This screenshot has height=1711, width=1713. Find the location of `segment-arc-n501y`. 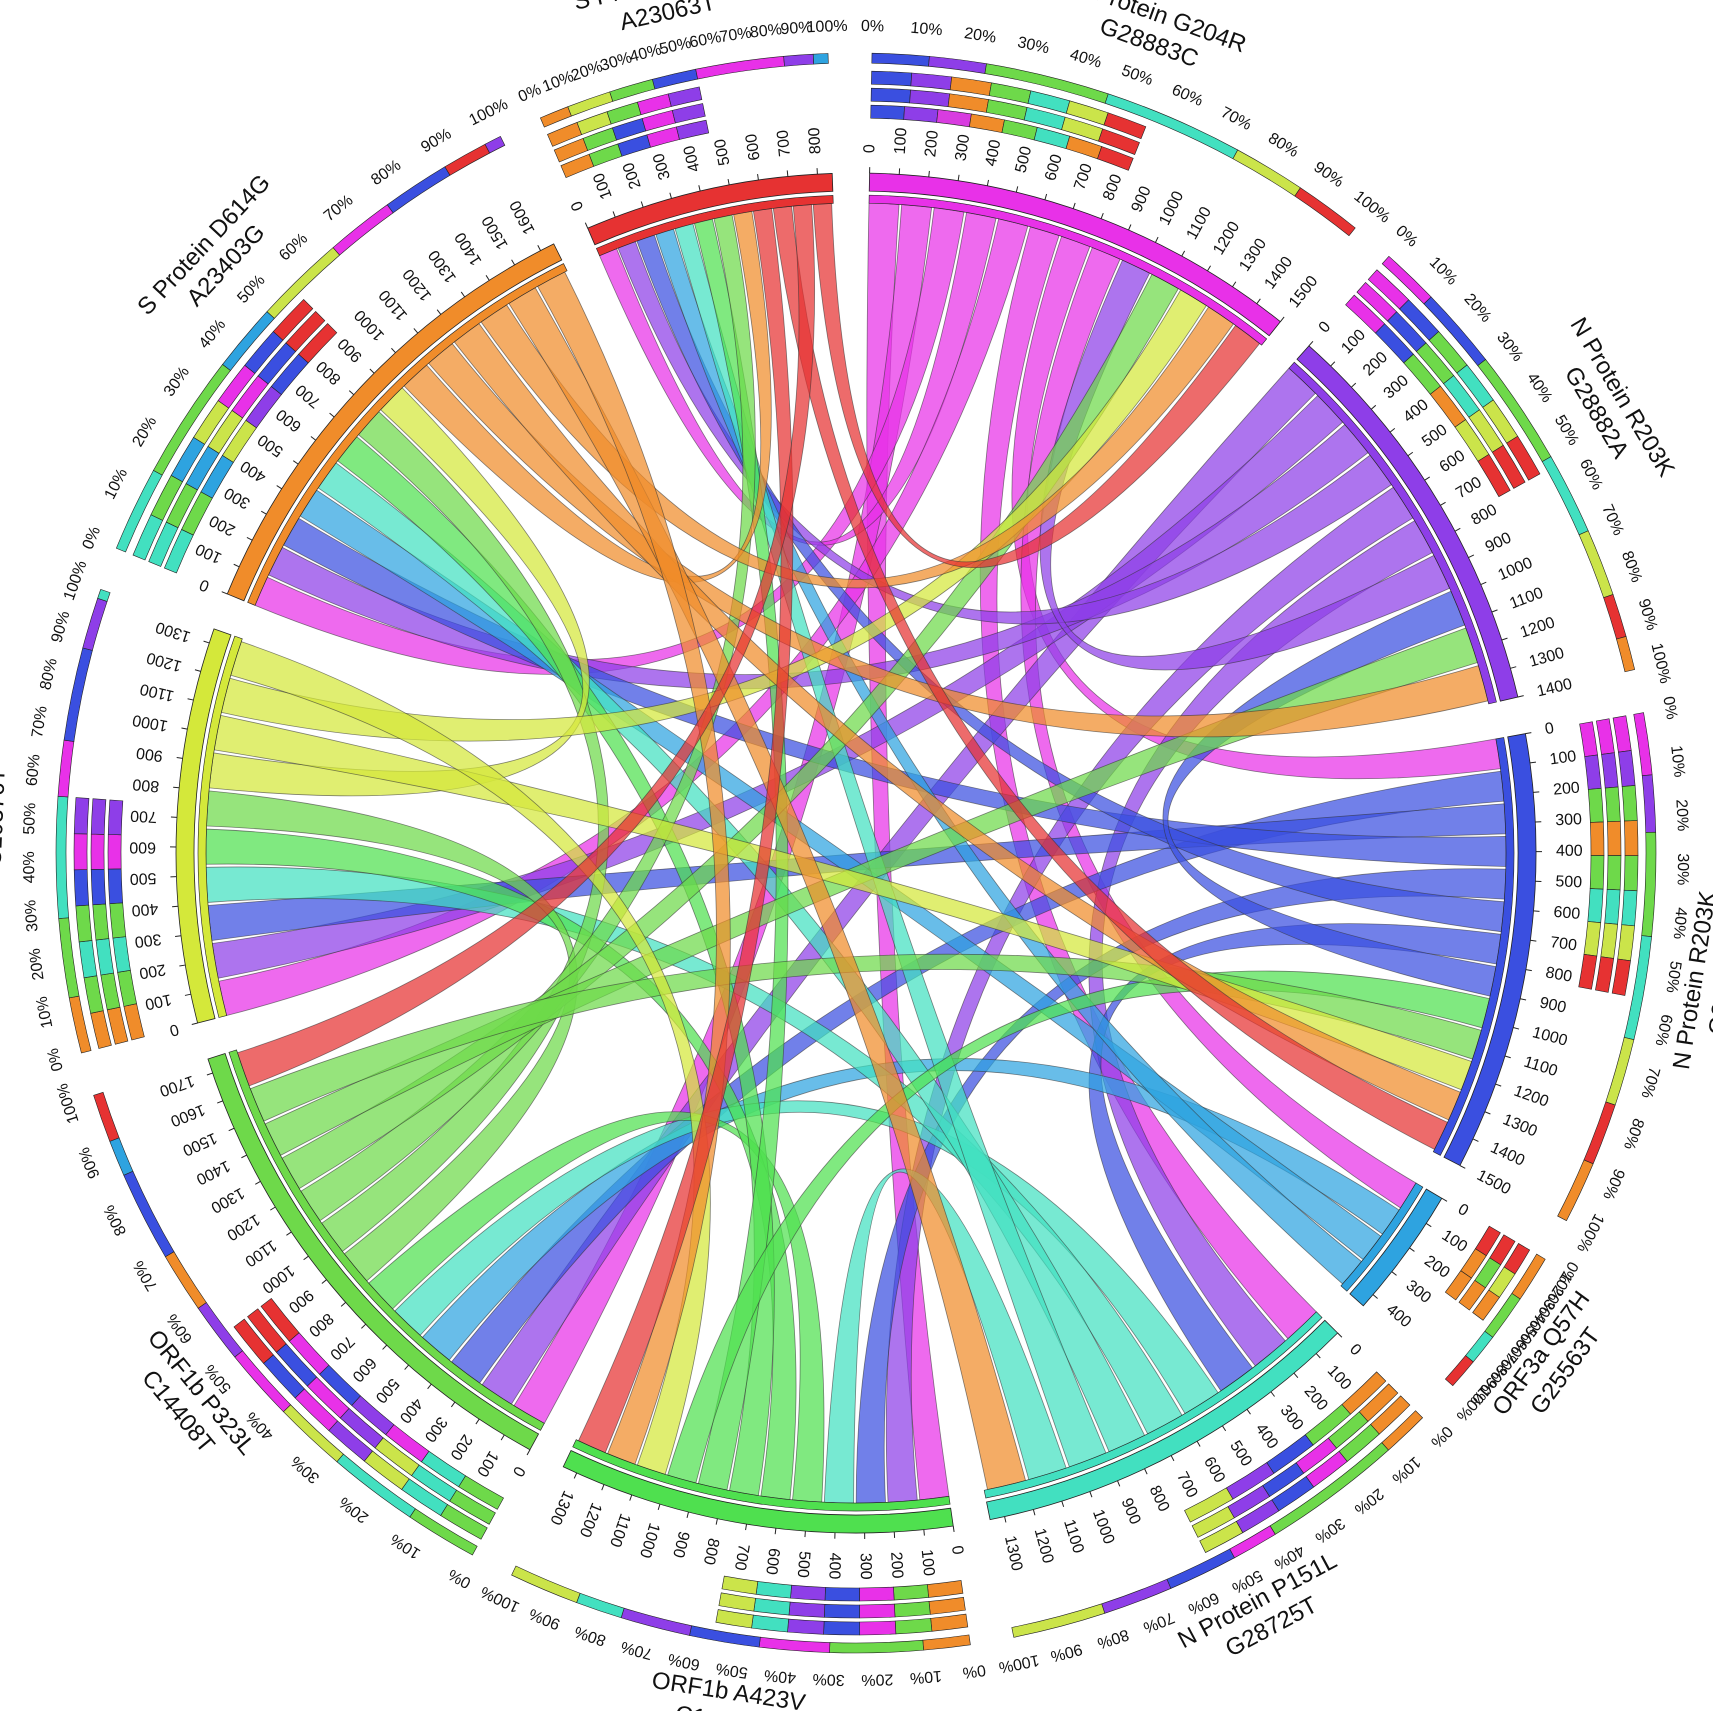

segment-arc-n501y is located at coordinates (710, 209).